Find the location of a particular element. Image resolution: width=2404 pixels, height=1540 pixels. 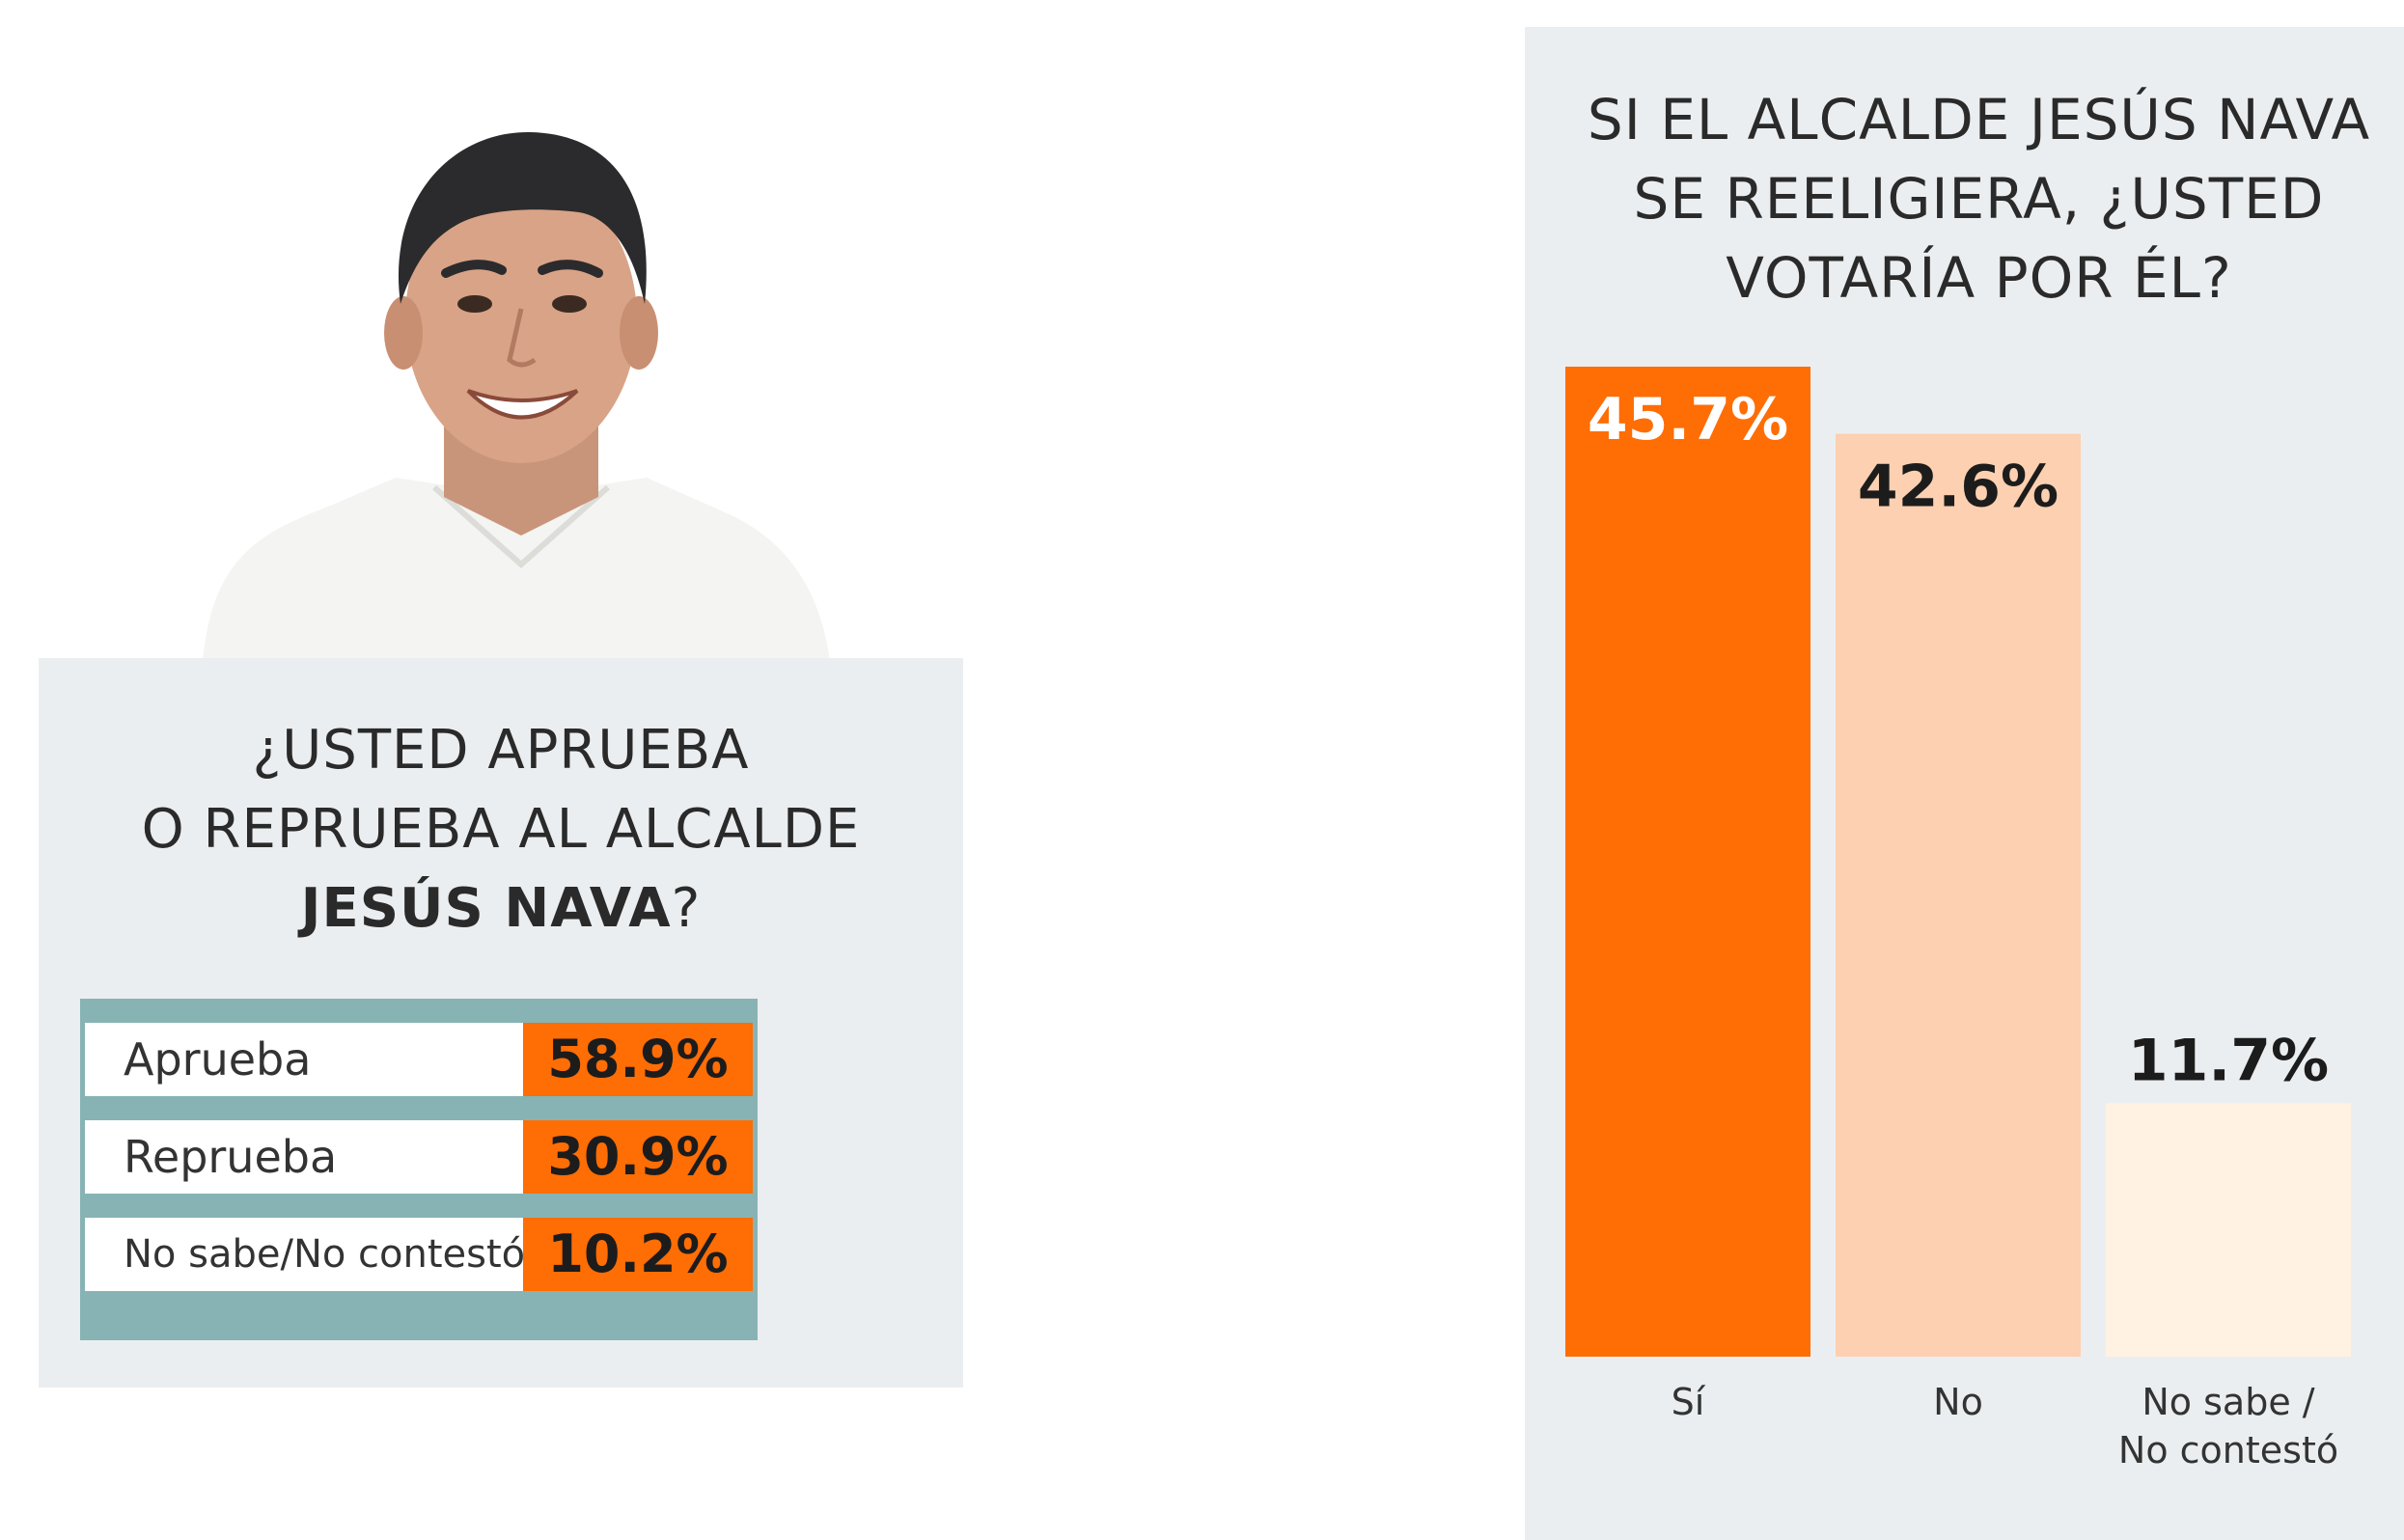

bar-value-label: 11.7% is located at coordinates (2228, 1060).